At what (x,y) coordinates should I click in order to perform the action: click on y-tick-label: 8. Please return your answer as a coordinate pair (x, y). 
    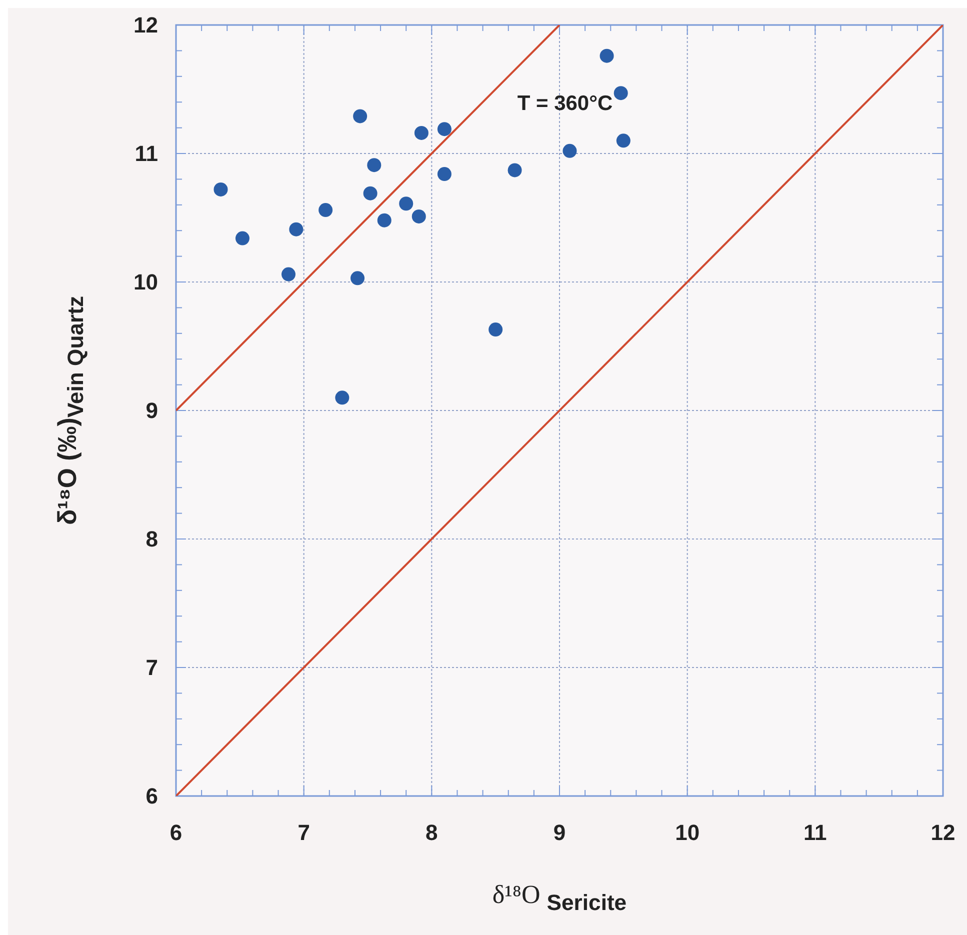
    Looking at the image, I should click on (152, 539).